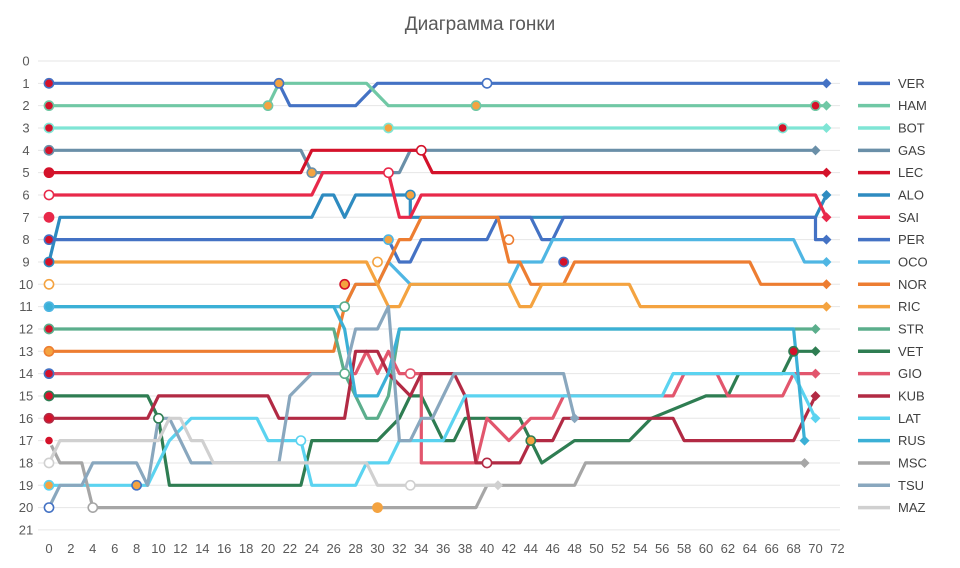 The height and width of the screenshot is (568, 960). What do you see at coordinates (26, 284) in the screenshot?
I see `y-tick-label: 10` at bounding box center [26, 284].